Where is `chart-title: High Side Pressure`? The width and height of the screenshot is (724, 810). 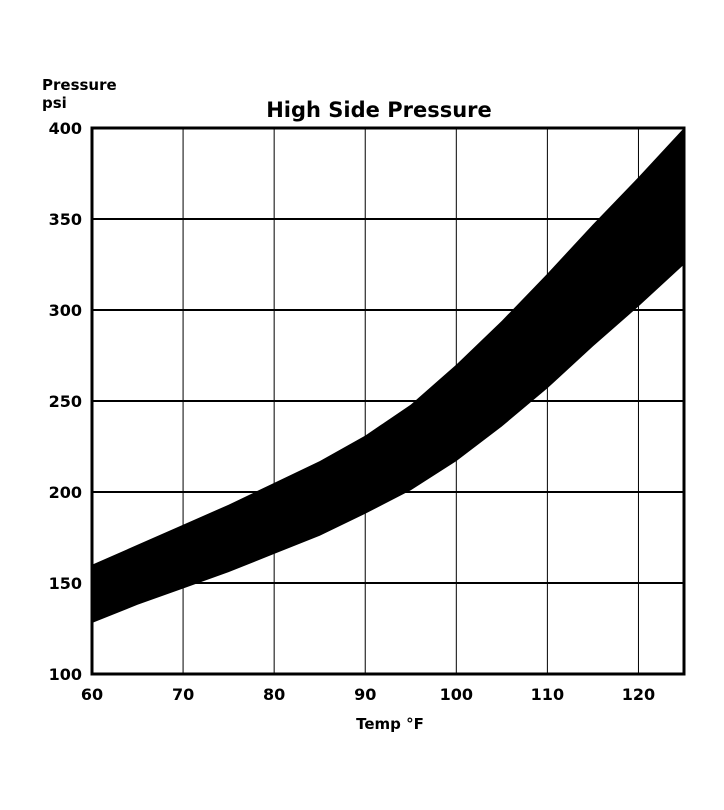 chart-title: High Side Pressure is located at coordinates (379, 110).